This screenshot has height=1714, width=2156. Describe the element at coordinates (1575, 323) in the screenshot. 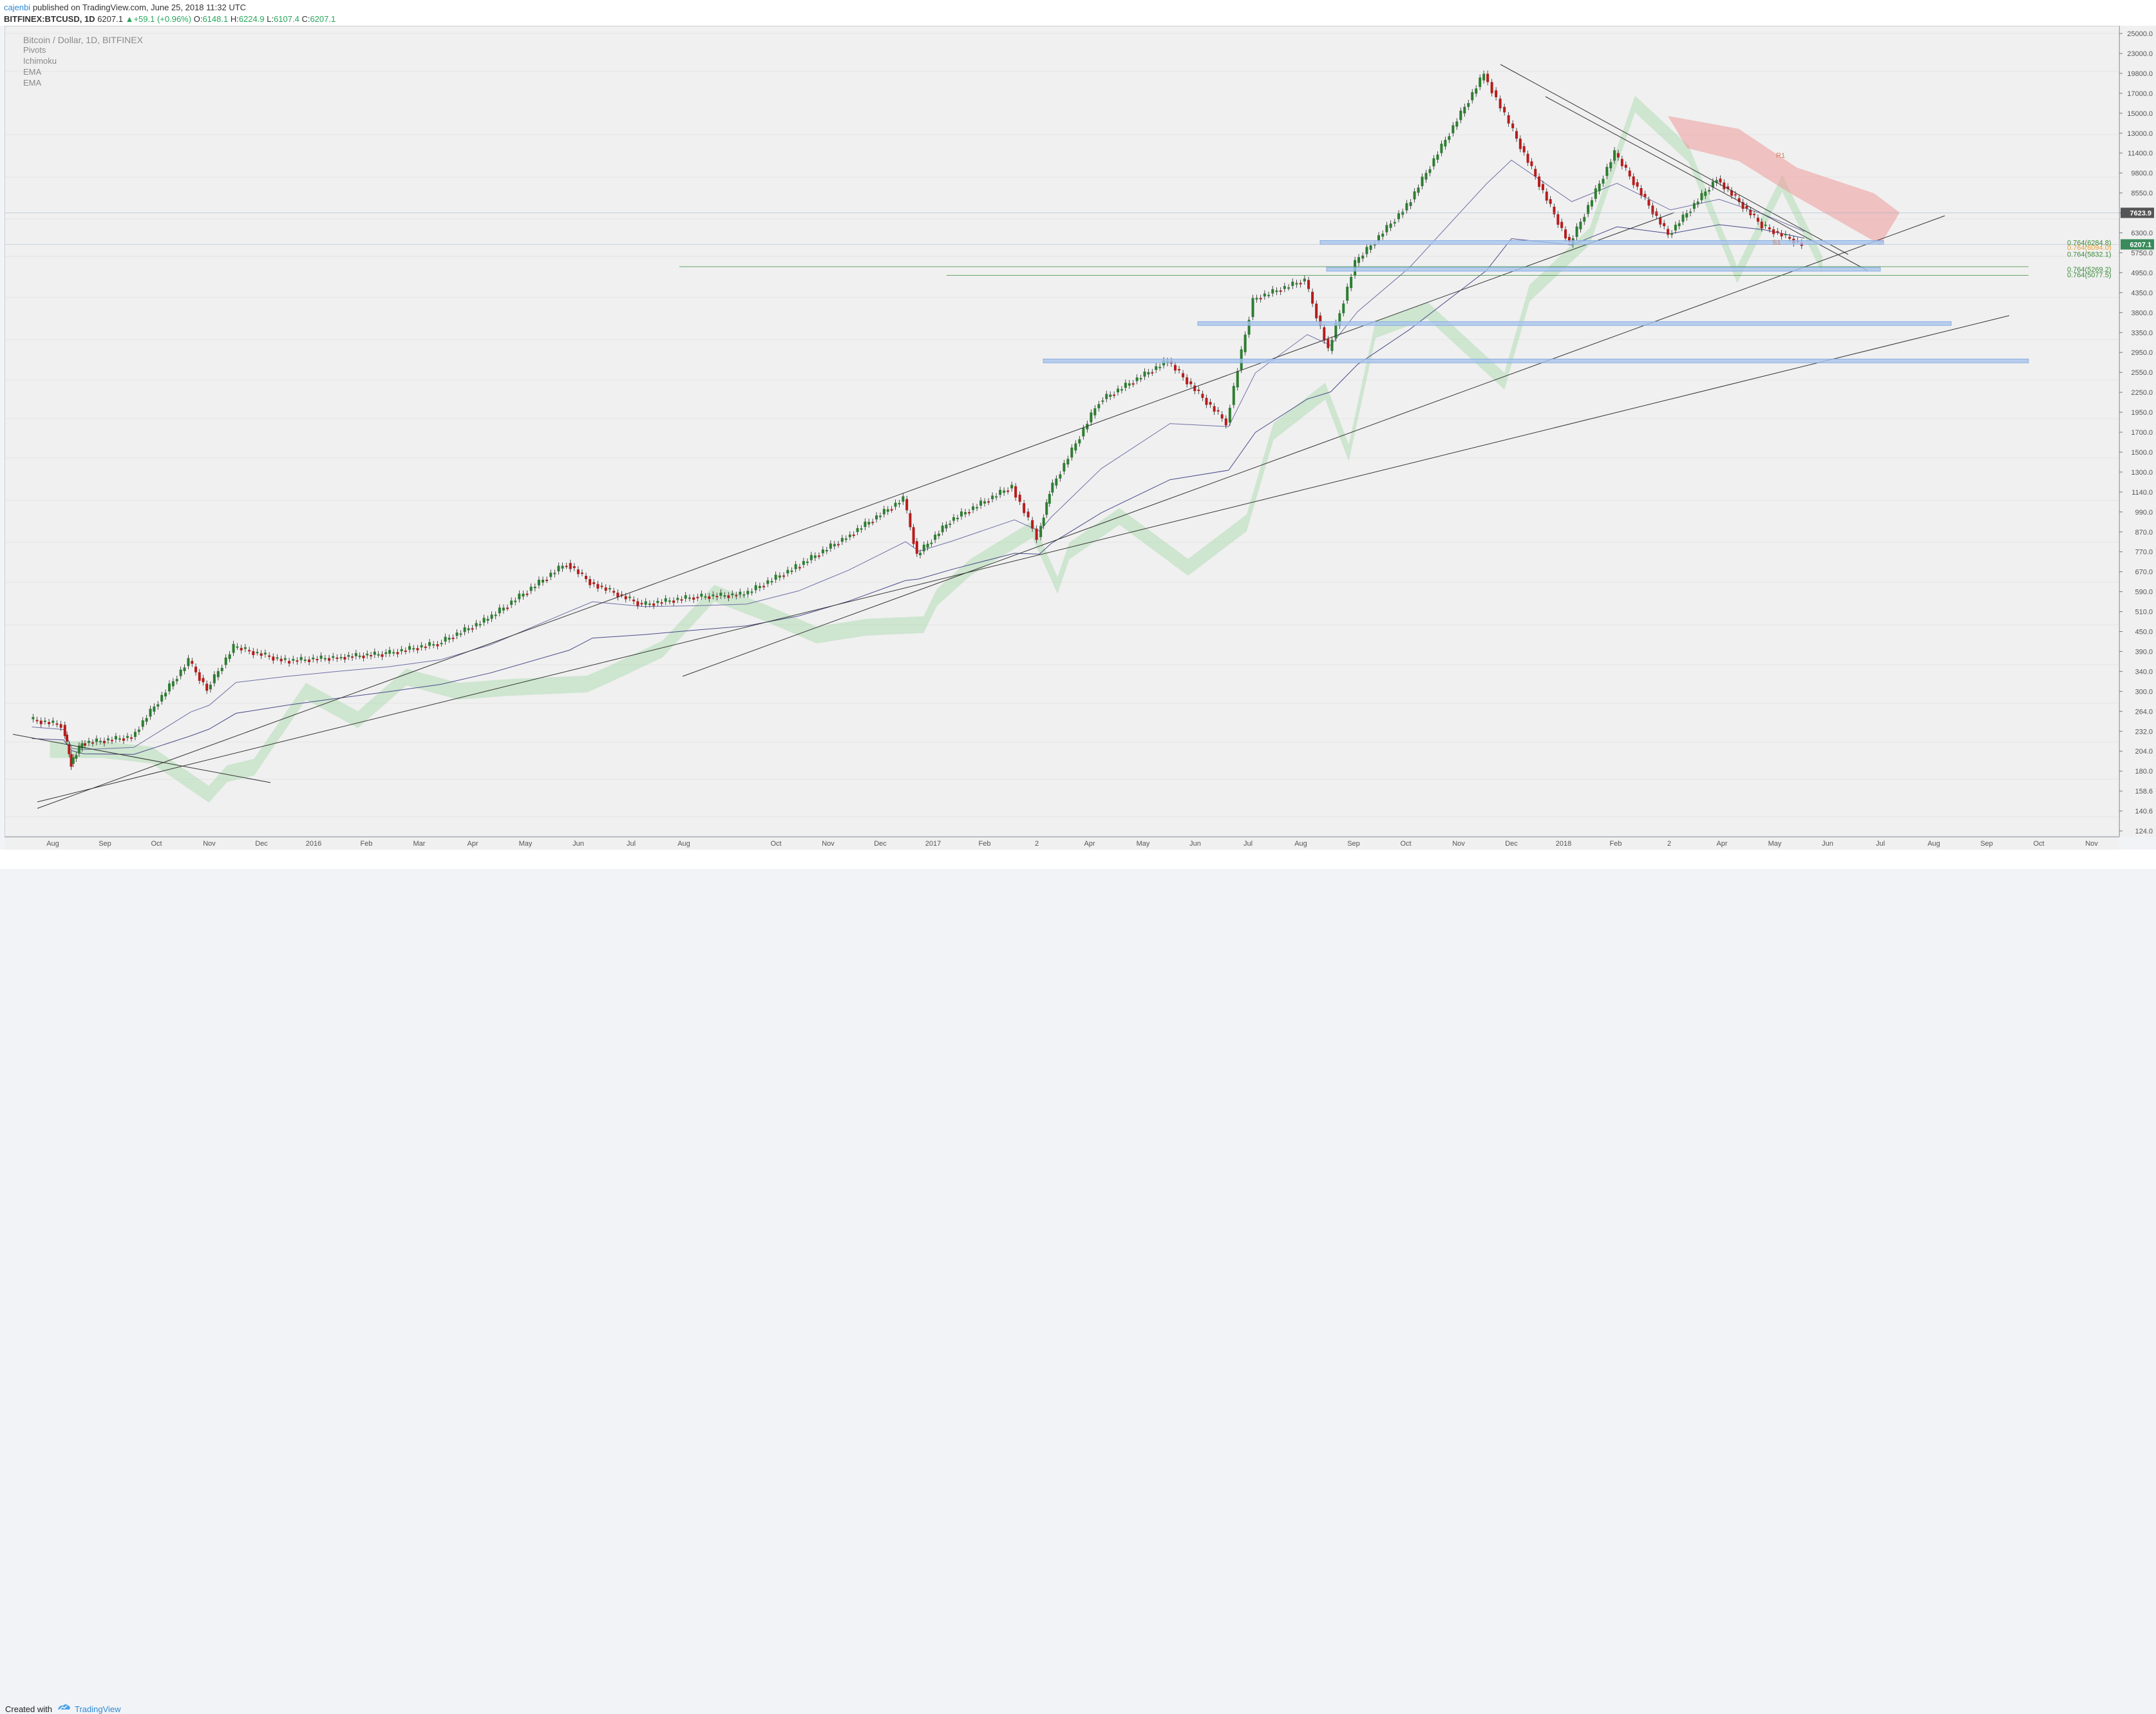

I see `support-zone` at that location.